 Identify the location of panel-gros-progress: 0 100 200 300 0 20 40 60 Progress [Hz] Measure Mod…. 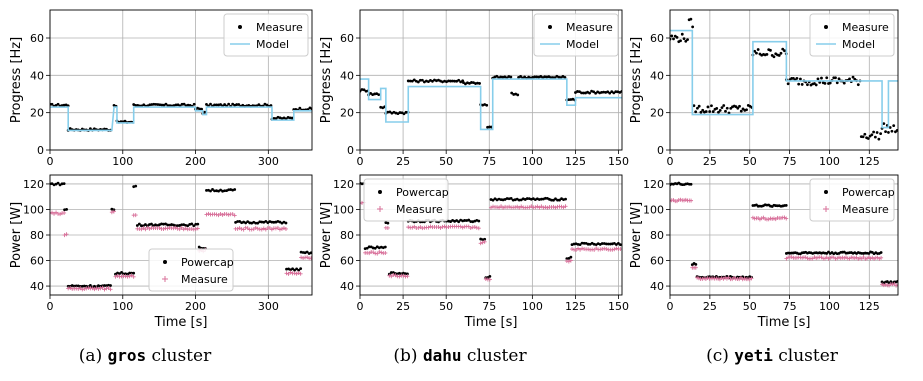
(161, 88).